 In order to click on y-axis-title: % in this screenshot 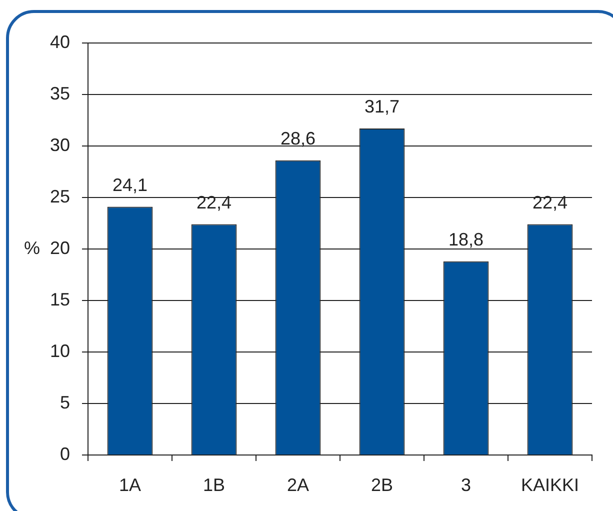, I will do `click(32, 248)`.